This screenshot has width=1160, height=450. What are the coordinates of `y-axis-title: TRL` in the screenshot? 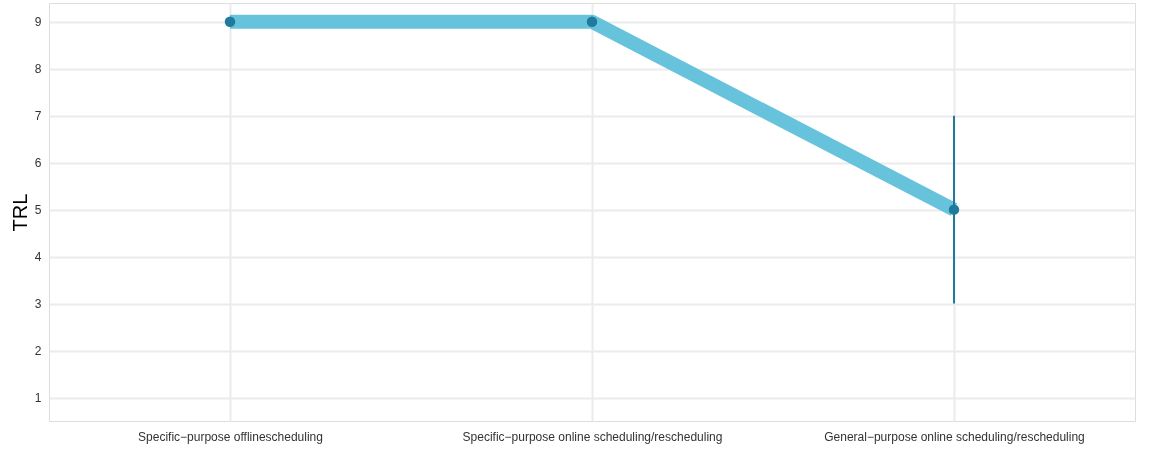 It's located at (19, 212).